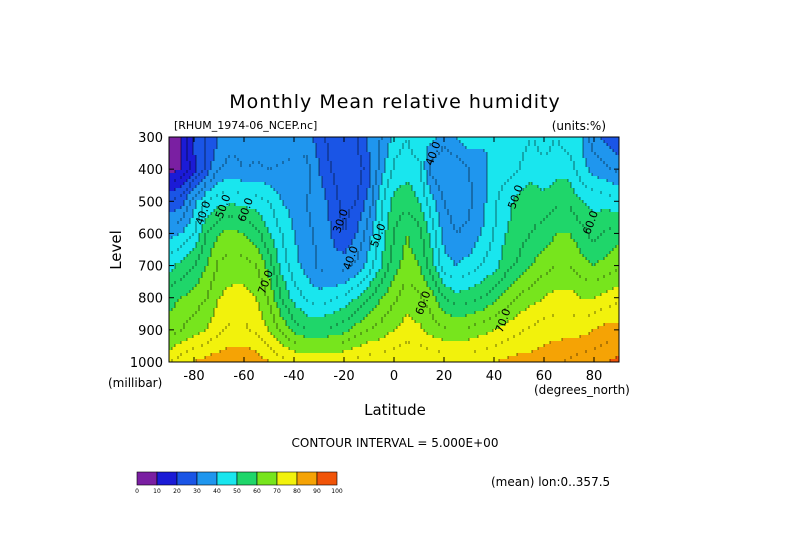 The image size is (789, 558). I want to click on y-axis-label: Level, so click(116, 250).